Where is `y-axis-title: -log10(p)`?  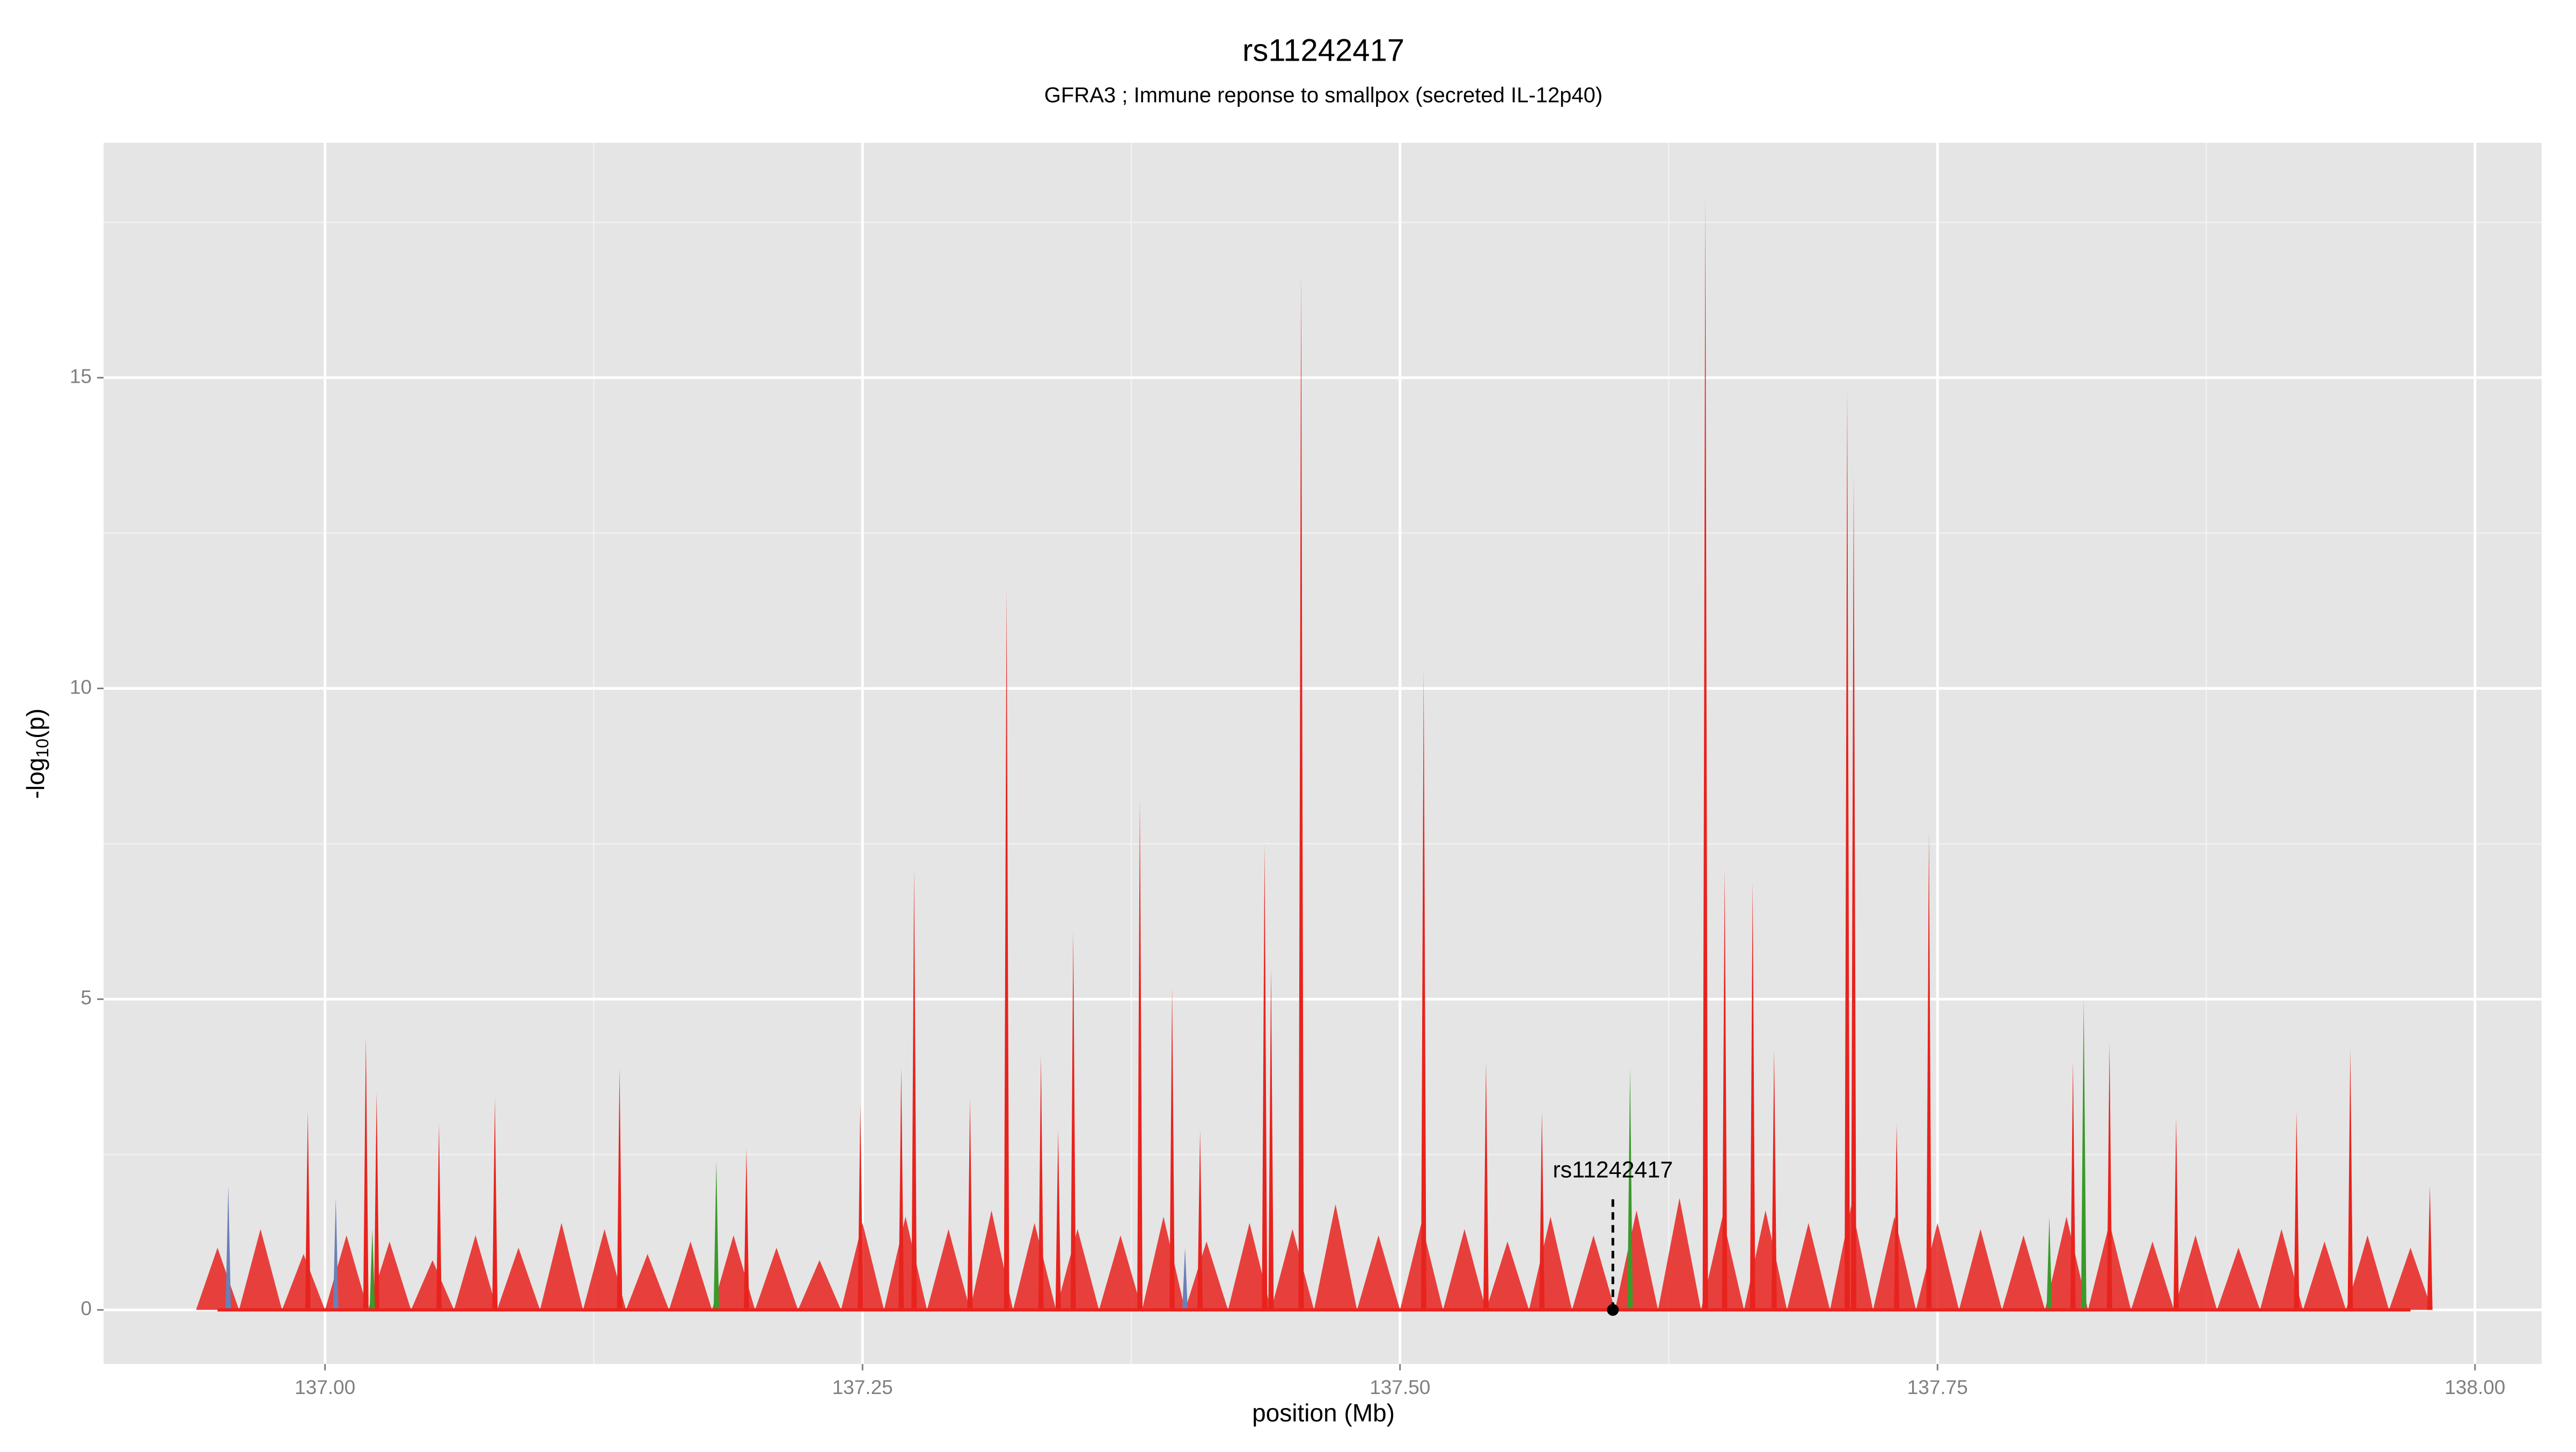 y-axis-title: -log10(p) is located at coordinates (36, 754).